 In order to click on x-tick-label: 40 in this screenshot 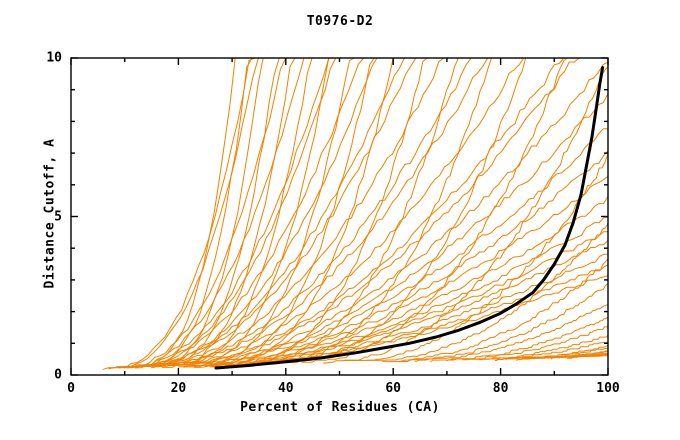, I will do `click(285, 388)`.